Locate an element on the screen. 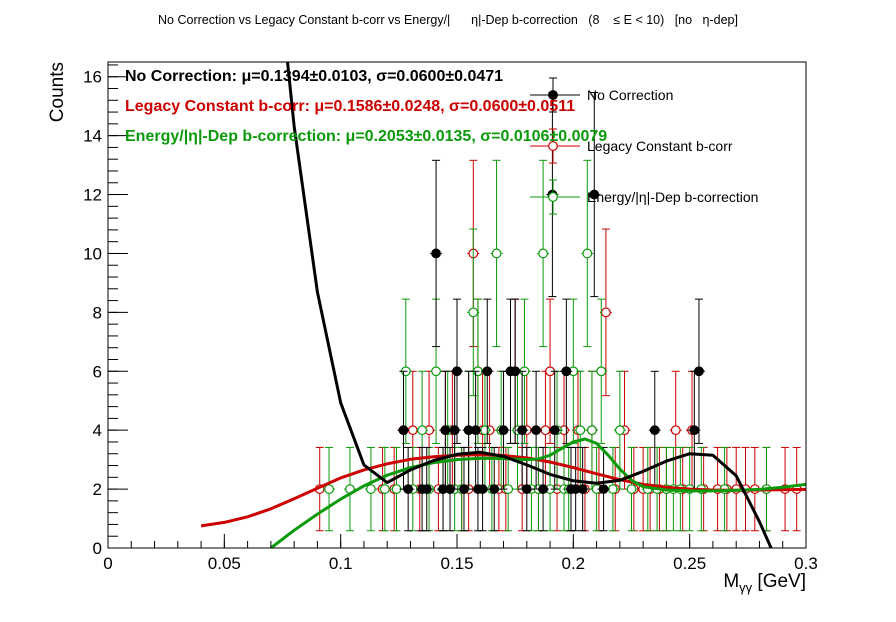 Image resolution: width=896 pixels, height=622 pixels. y-tick-label: 0 is located at coordinates (97, 548).